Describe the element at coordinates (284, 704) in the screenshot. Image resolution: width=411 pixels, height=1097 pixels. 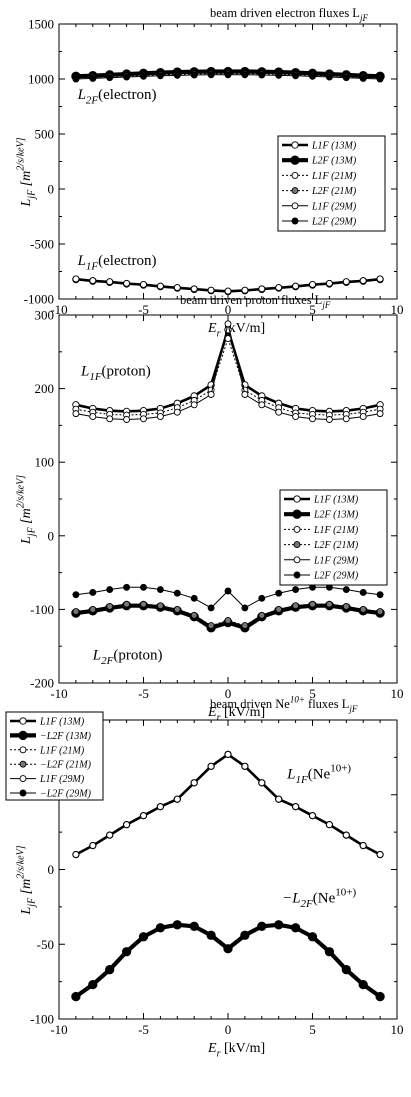
I see `chart-title: beam driven Ne10+​ fluxes LjF​` at that location.